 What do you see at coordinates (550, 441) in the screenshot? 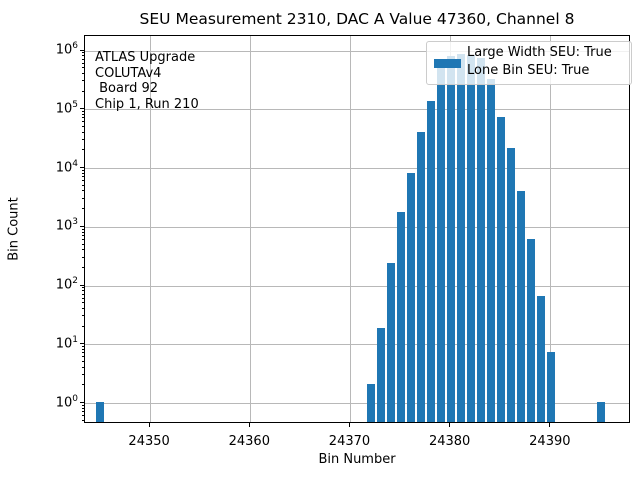
I see `x-tick-label-24390: 24390` at bounding box center [550, 441].